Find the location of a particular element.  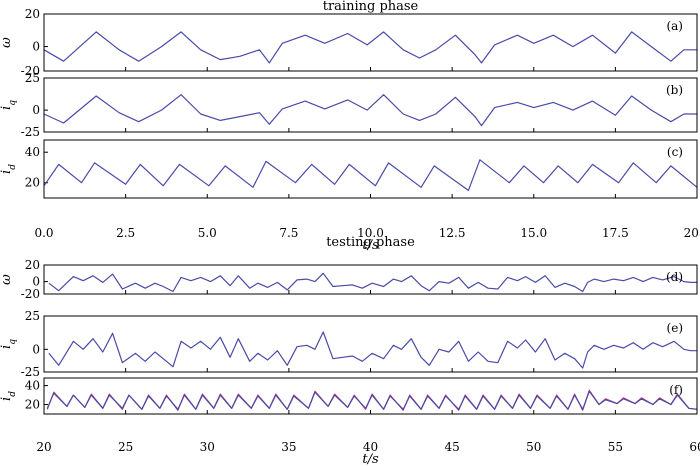

x-tick-label: 60 is located at coordinates (694, 447).